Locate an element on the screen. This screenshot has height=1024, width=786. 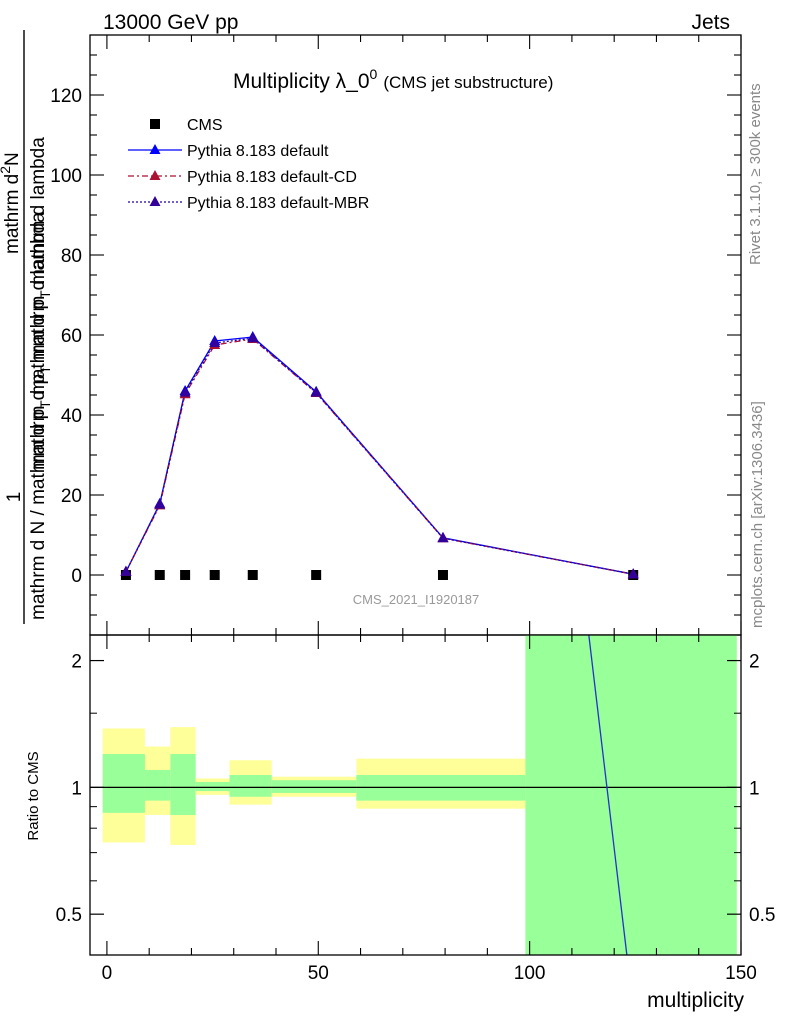
y-tick-label: 40 is located at coordinates (71, 416).